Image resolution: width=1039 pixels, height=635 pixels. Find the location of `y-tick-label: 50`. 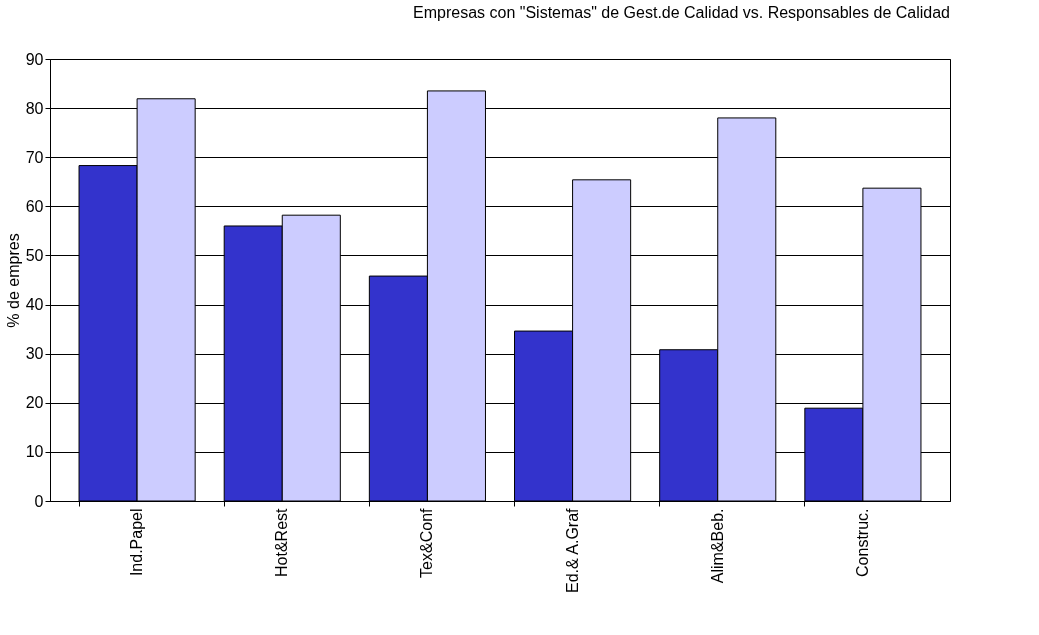

y-tick-label: 50 is located at coordinates (34, 255).